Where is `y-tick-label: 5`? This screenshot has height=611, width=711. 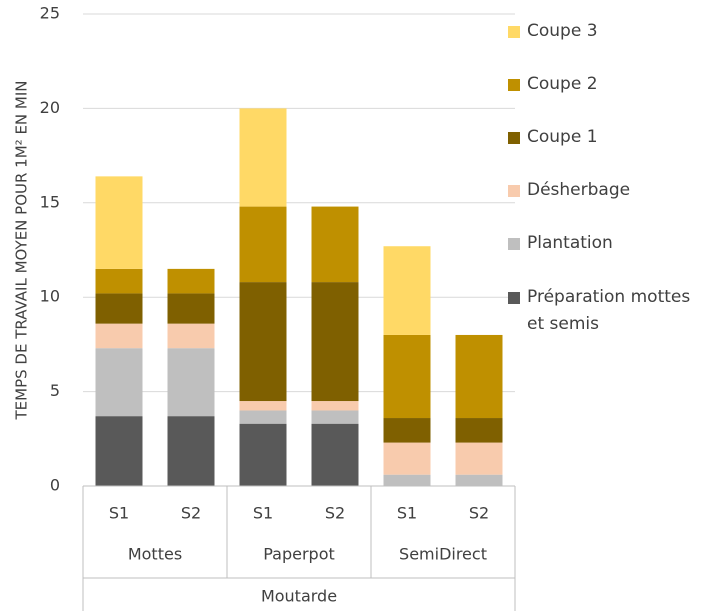
y-tick-label: 5 is located at coordinates (55, 390).